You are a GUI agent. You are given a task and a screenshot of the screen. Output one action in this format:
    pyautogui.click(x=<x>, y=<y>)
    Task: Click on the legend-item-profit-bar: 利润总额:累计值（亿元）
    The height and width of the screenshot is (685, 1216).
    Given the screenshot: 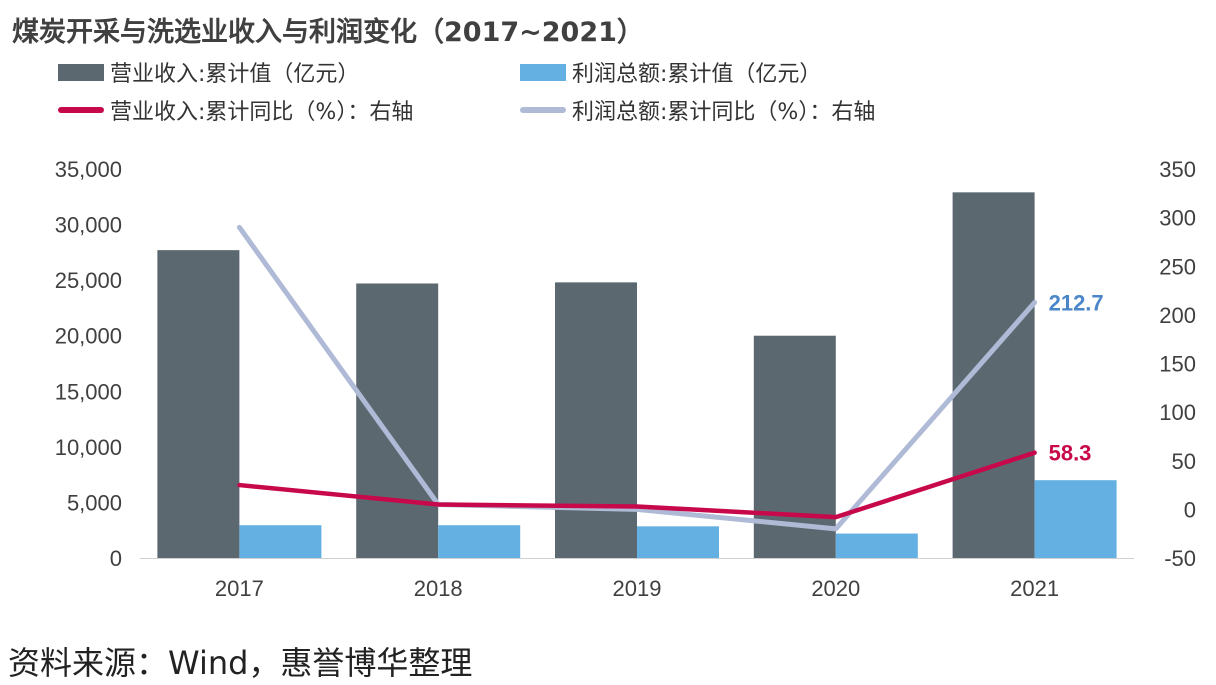 What is the action you would take?
    pyautogui.click(x=670, y=72)
    